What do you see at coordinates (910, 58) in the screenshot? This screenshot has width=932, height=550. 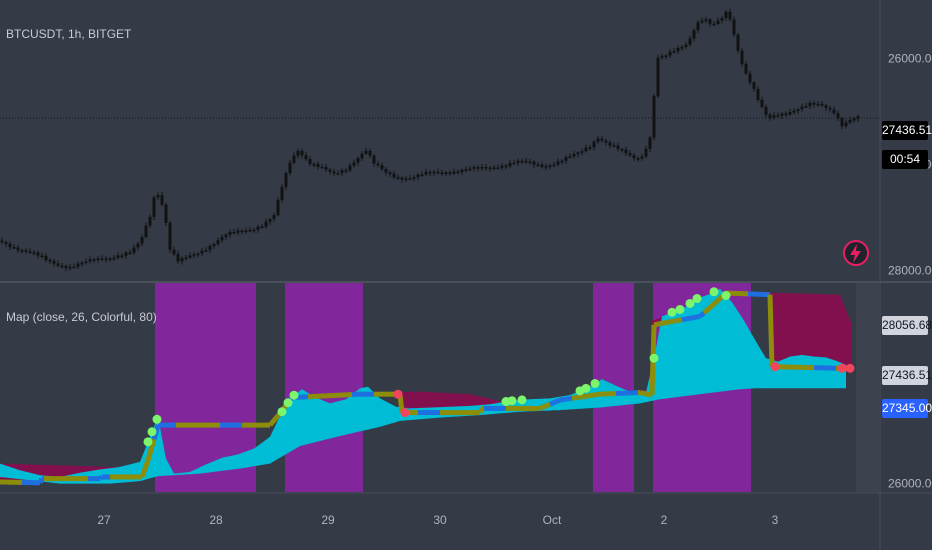 I see `price-axis-tick: 26000.00` at bounding box center [910, 58].